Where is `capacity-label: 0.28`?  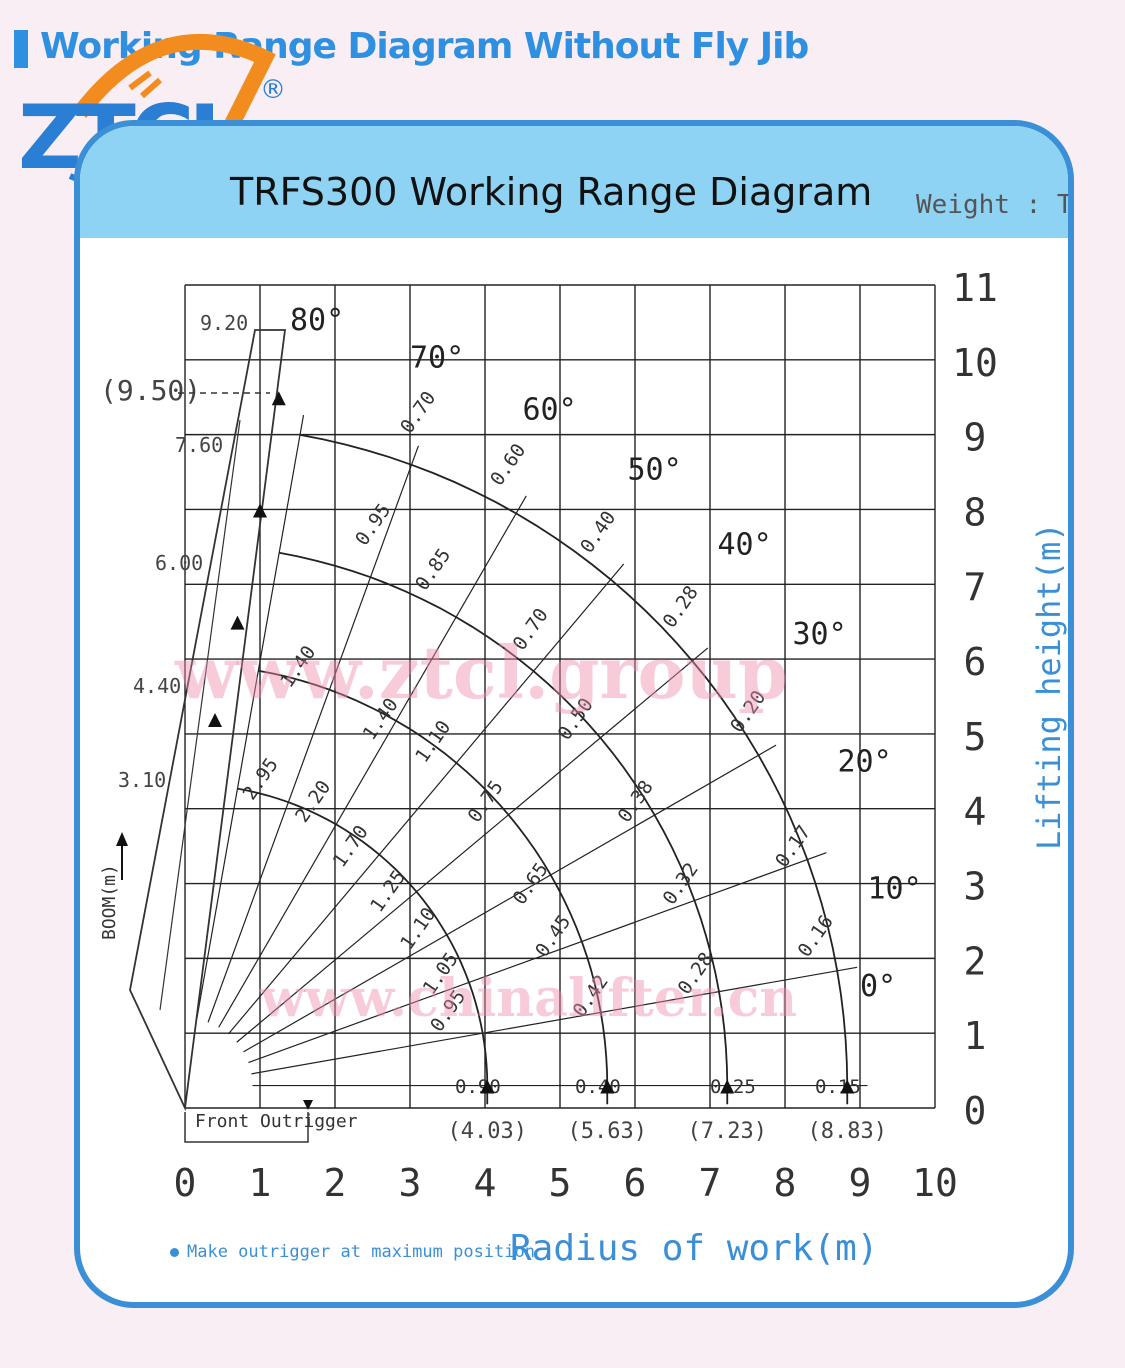 capacity-label: 0.28 is located at coordinates (681, 607).